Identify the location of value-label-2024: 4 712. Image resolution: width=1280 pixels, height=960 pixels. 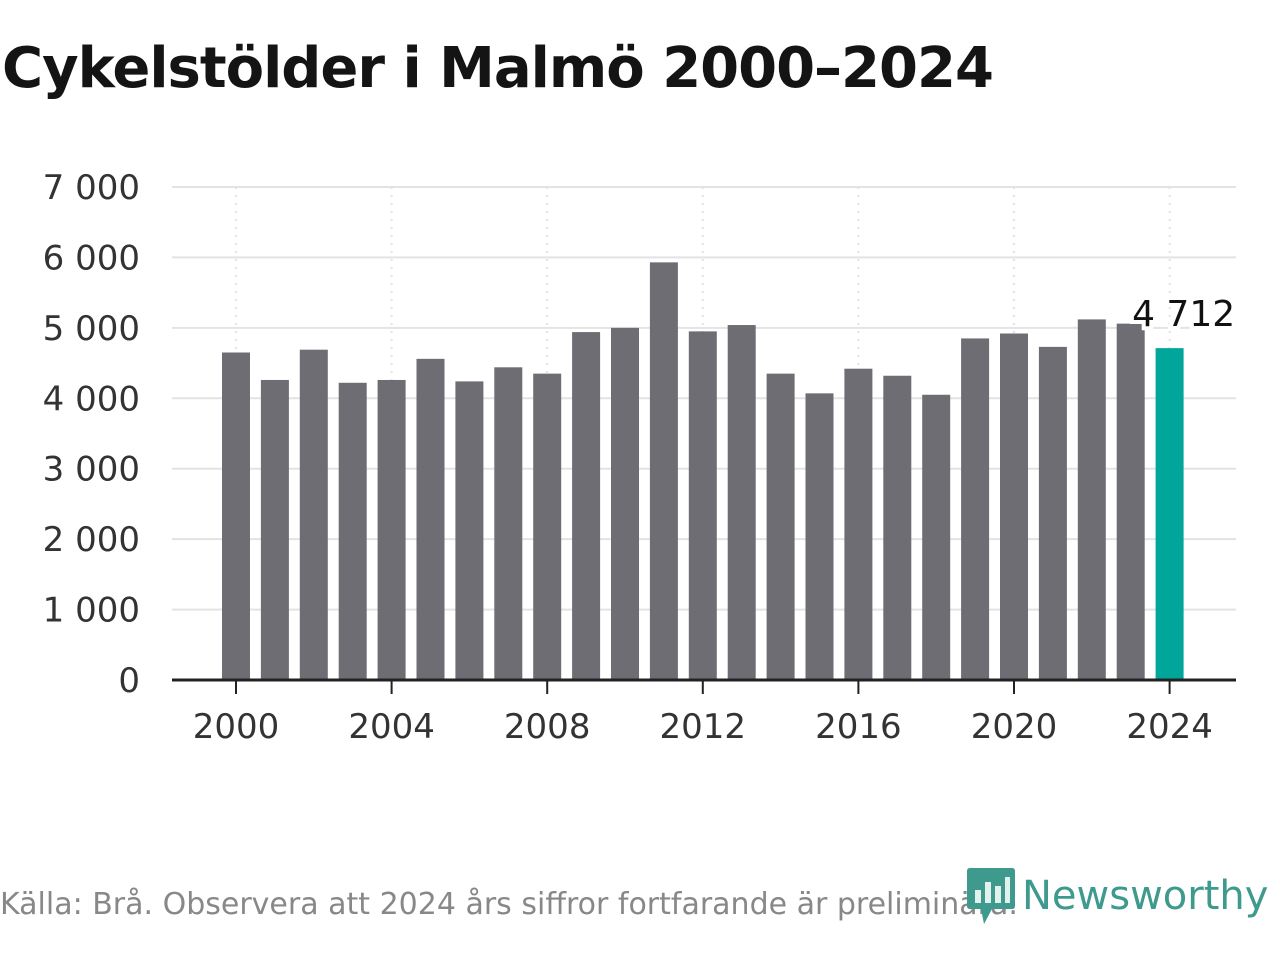
(1183, 314).